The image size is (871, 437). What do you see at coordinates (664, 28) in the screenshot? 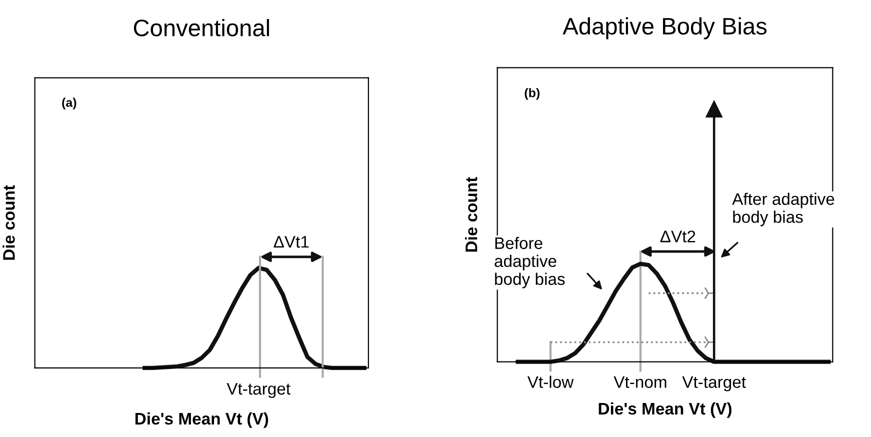
I see `chart-title: Adaptive Body Bias` at bounding box center [664, 28].